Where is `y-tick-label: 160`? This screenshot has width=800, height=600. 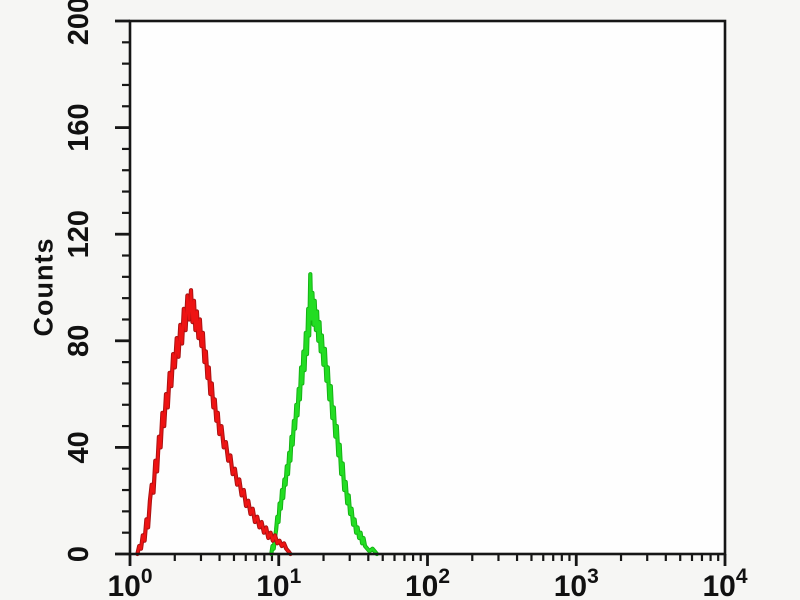 y-tick-label: 160 is located at coordinates (79, 127).